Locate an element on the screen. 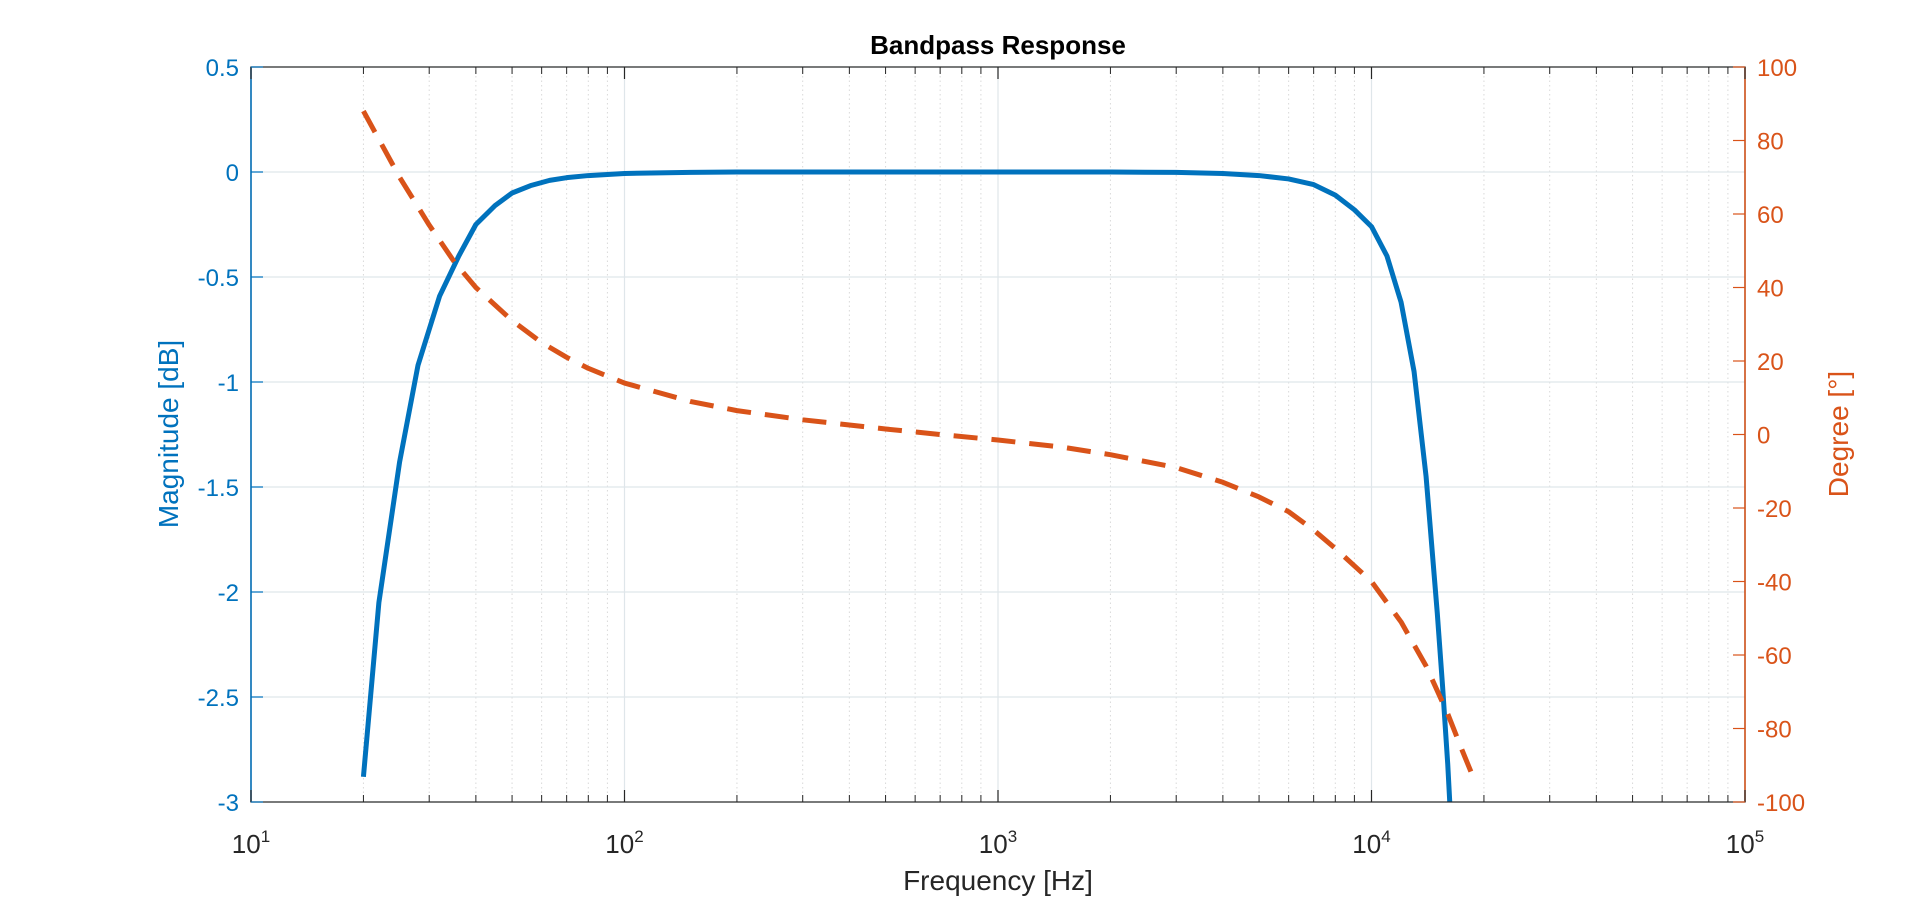 The image size is (1920, 899). right-y-tick-label: 100 is located at coordinates (1777, 68).